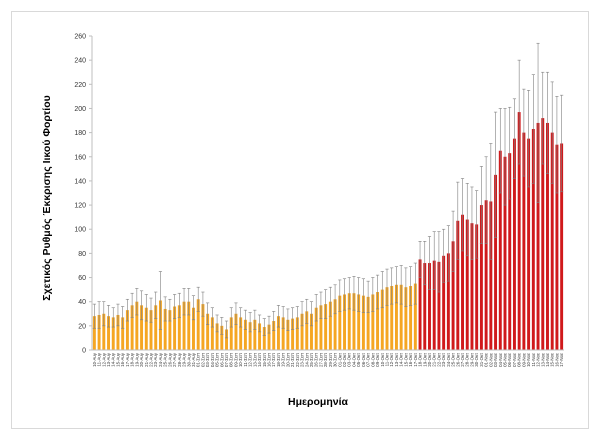 Image resolution: width=600 pixels, height=440 pixels. What do you see at coordinates (80, 230) in the screenshot?
I see `y-tick-label: 100` at bounding box center [80, 230].